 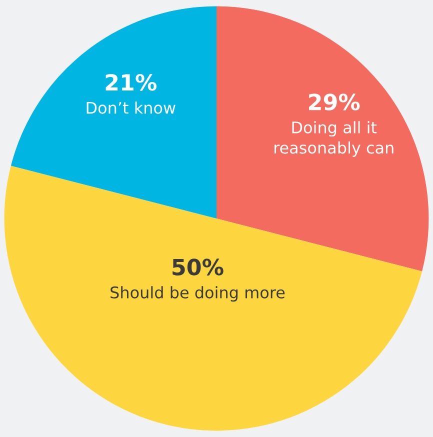 I want to click on slice-label: Should be doing more, so click(x=197, y=294).